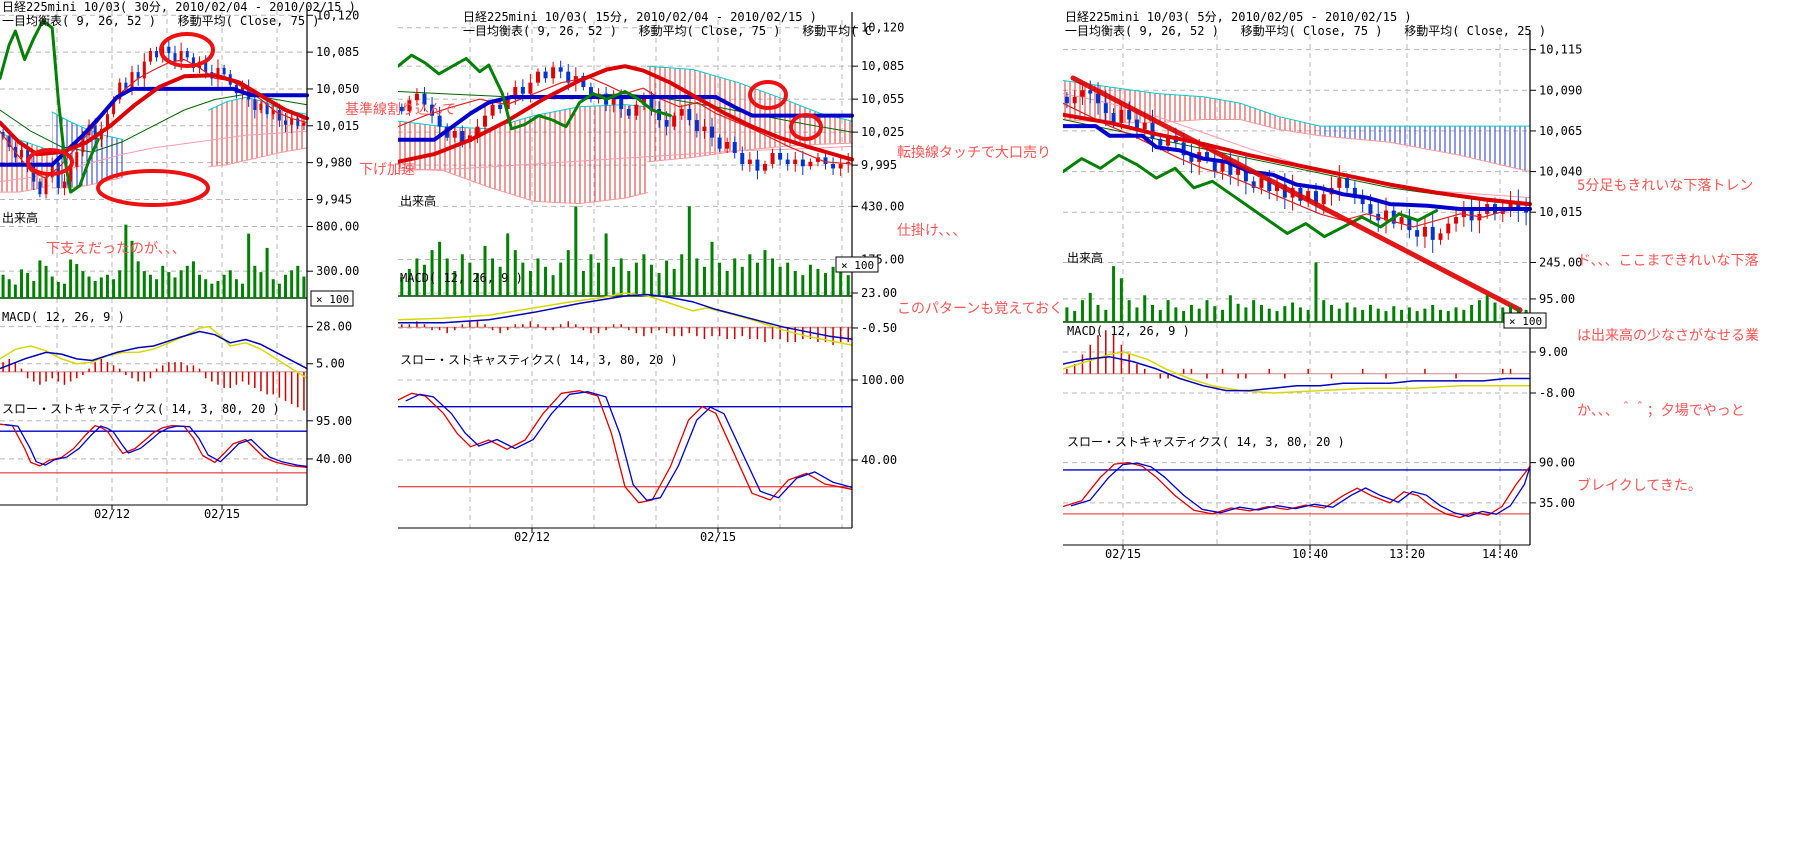  What do you see at coordinates (879, 328) in the screenshot?
I see `axis-tick-label: -0.50` at bounding box center [879, 328].